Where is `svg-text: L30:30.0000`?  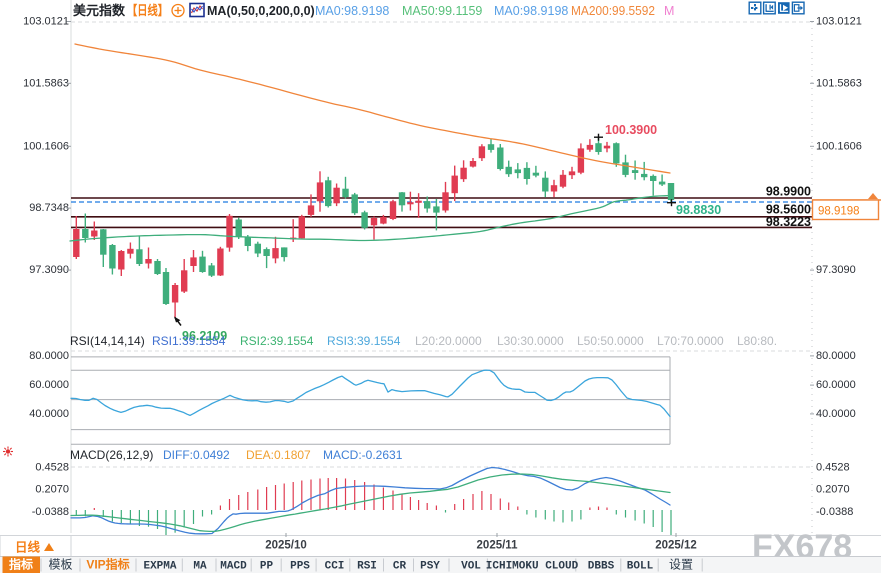
svg-text: L30:30.0000 is located at coordinates (530, 341).